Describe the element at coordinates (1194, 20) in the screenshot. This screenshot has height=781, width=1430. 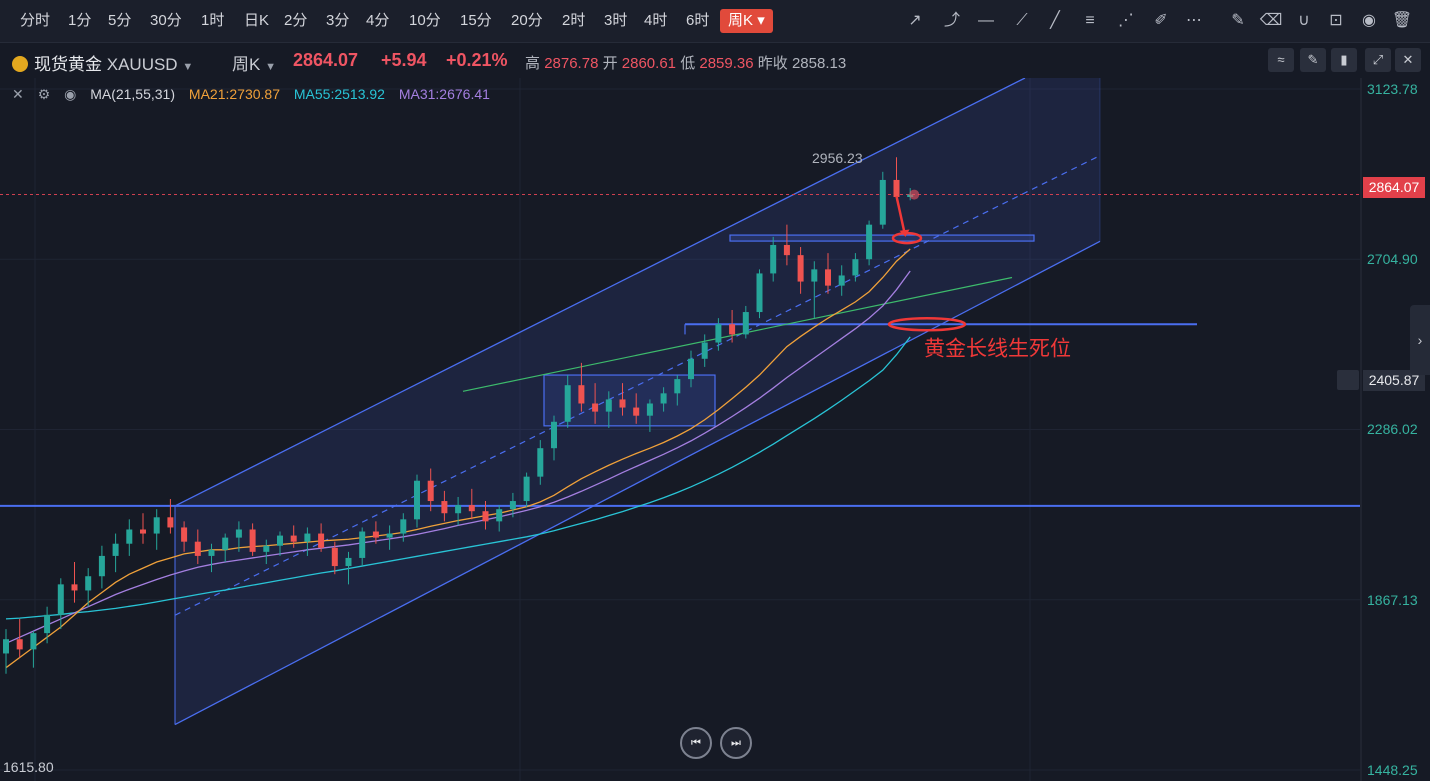
I see `more-icon: ⋯` at that location.